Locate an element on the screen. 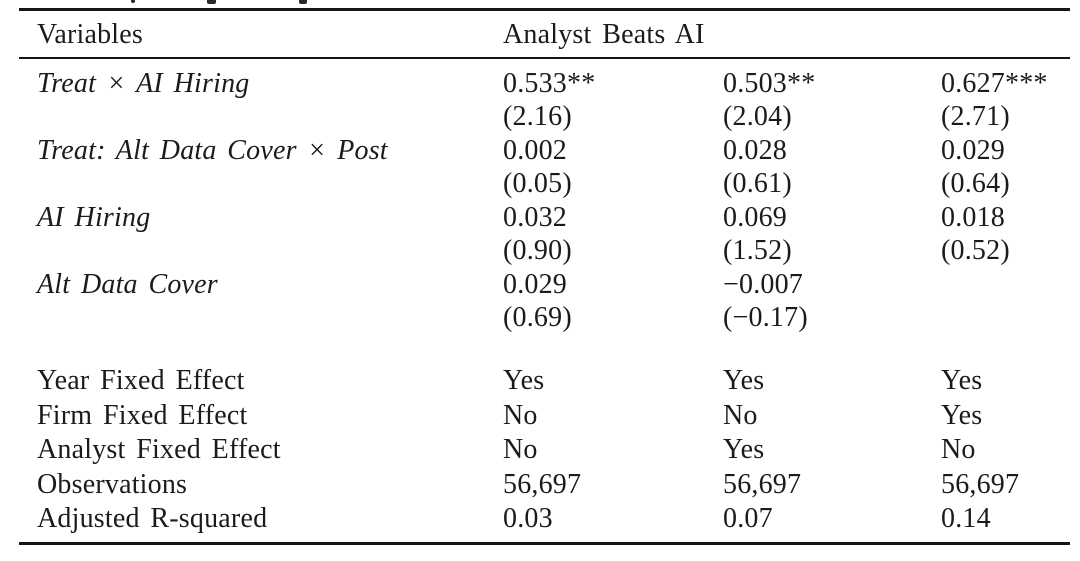  table-row: Analyst Fixed Effect No Yes No is located at coordinates (544, 450).